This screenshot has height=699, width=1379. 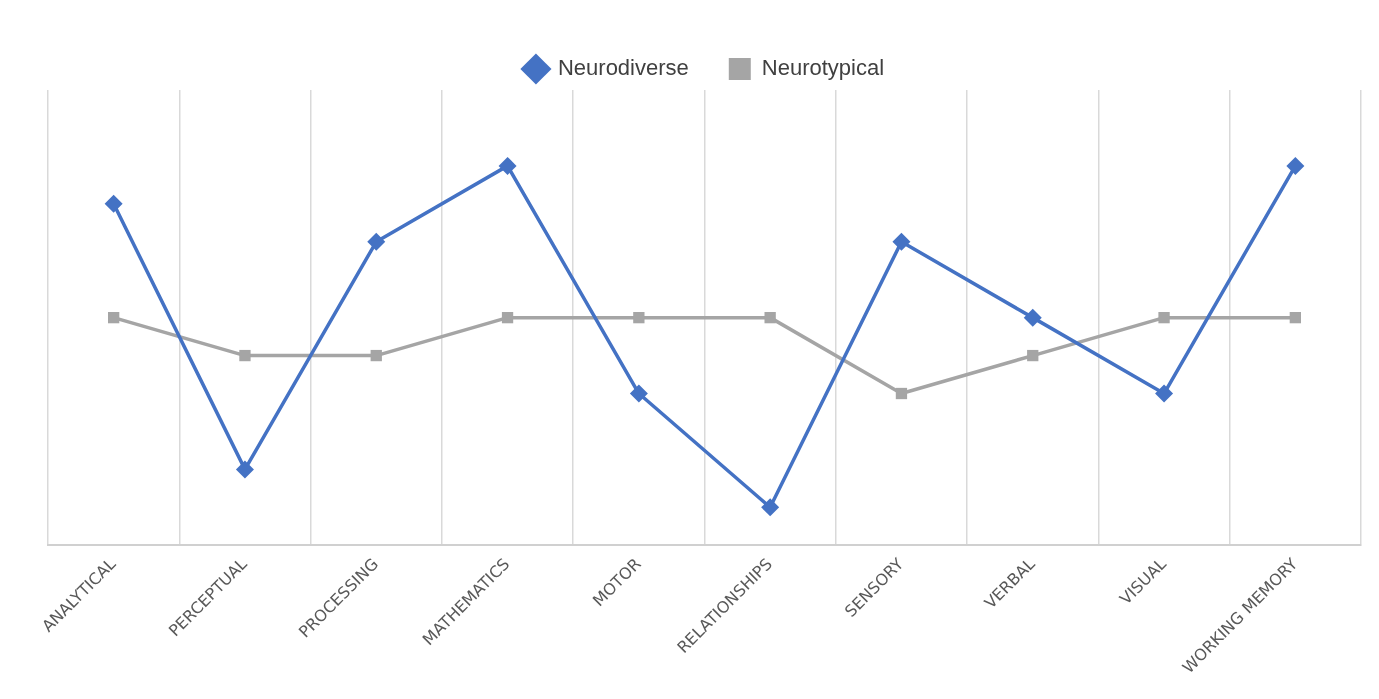 What do you see at coordinates (623, 68) in the screenshot?
I see `legend-label: Neurodiverse` at bounding box center [623, 68].